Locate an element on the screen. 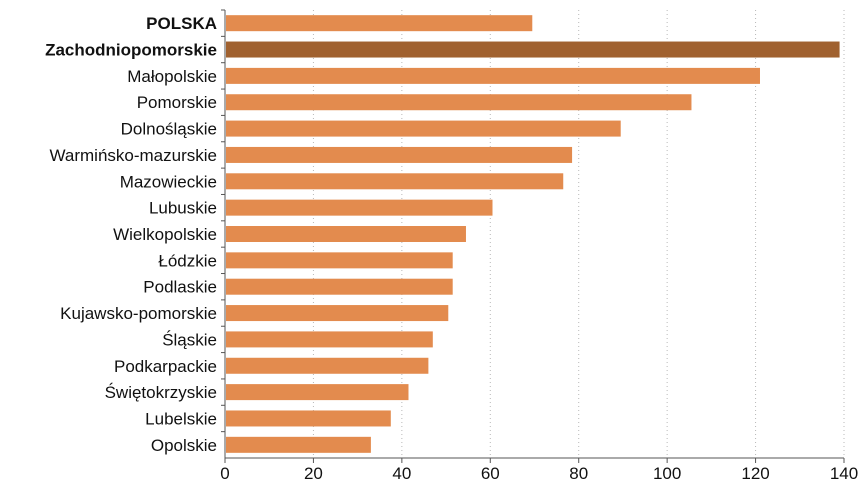  x-tick-labels: 0 20 40 60 80 100 120 140 is located at coordinates (539, 473).